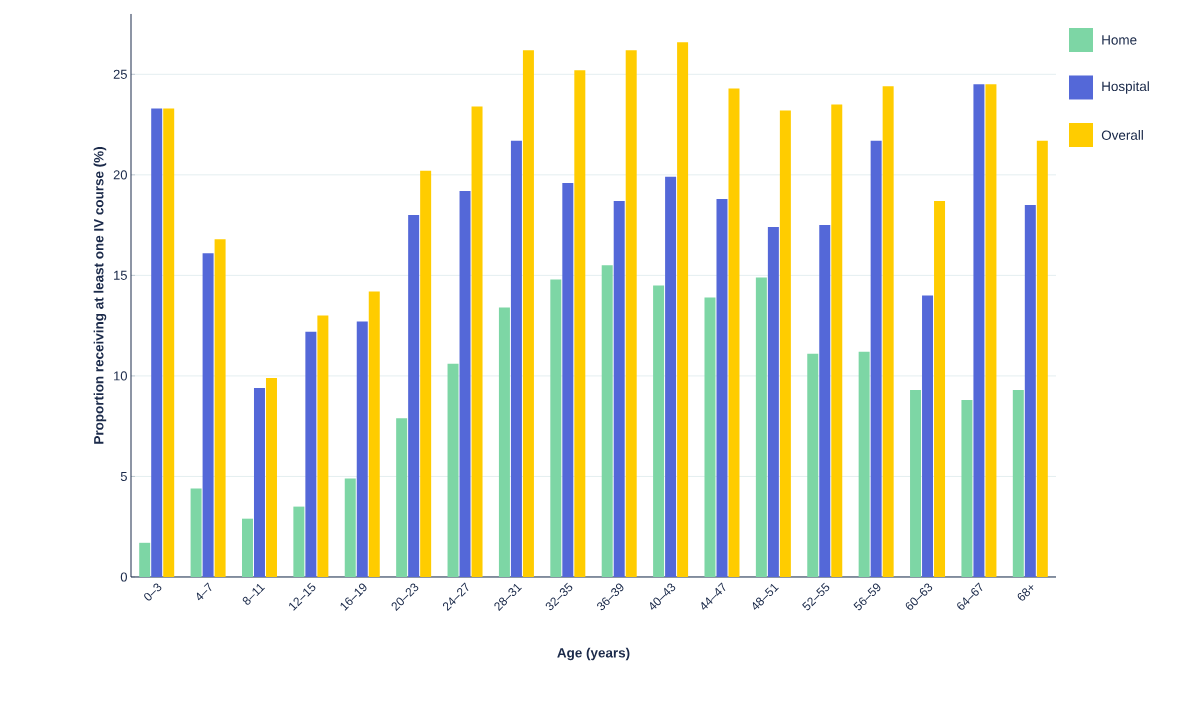 The width and height of the screenshot is (1194, 707). Describe the element at coordinates (123, 476) in the screenshot. I see `y-tick-label: 5` at that location.